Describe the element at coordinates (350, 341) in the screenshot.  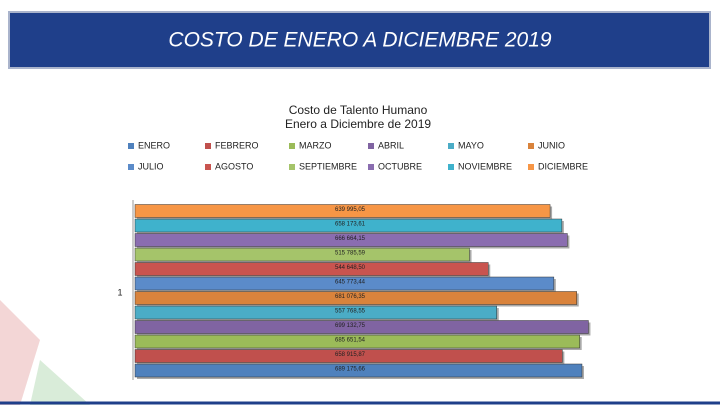
I see `data-label: 685 651,54` at that location.